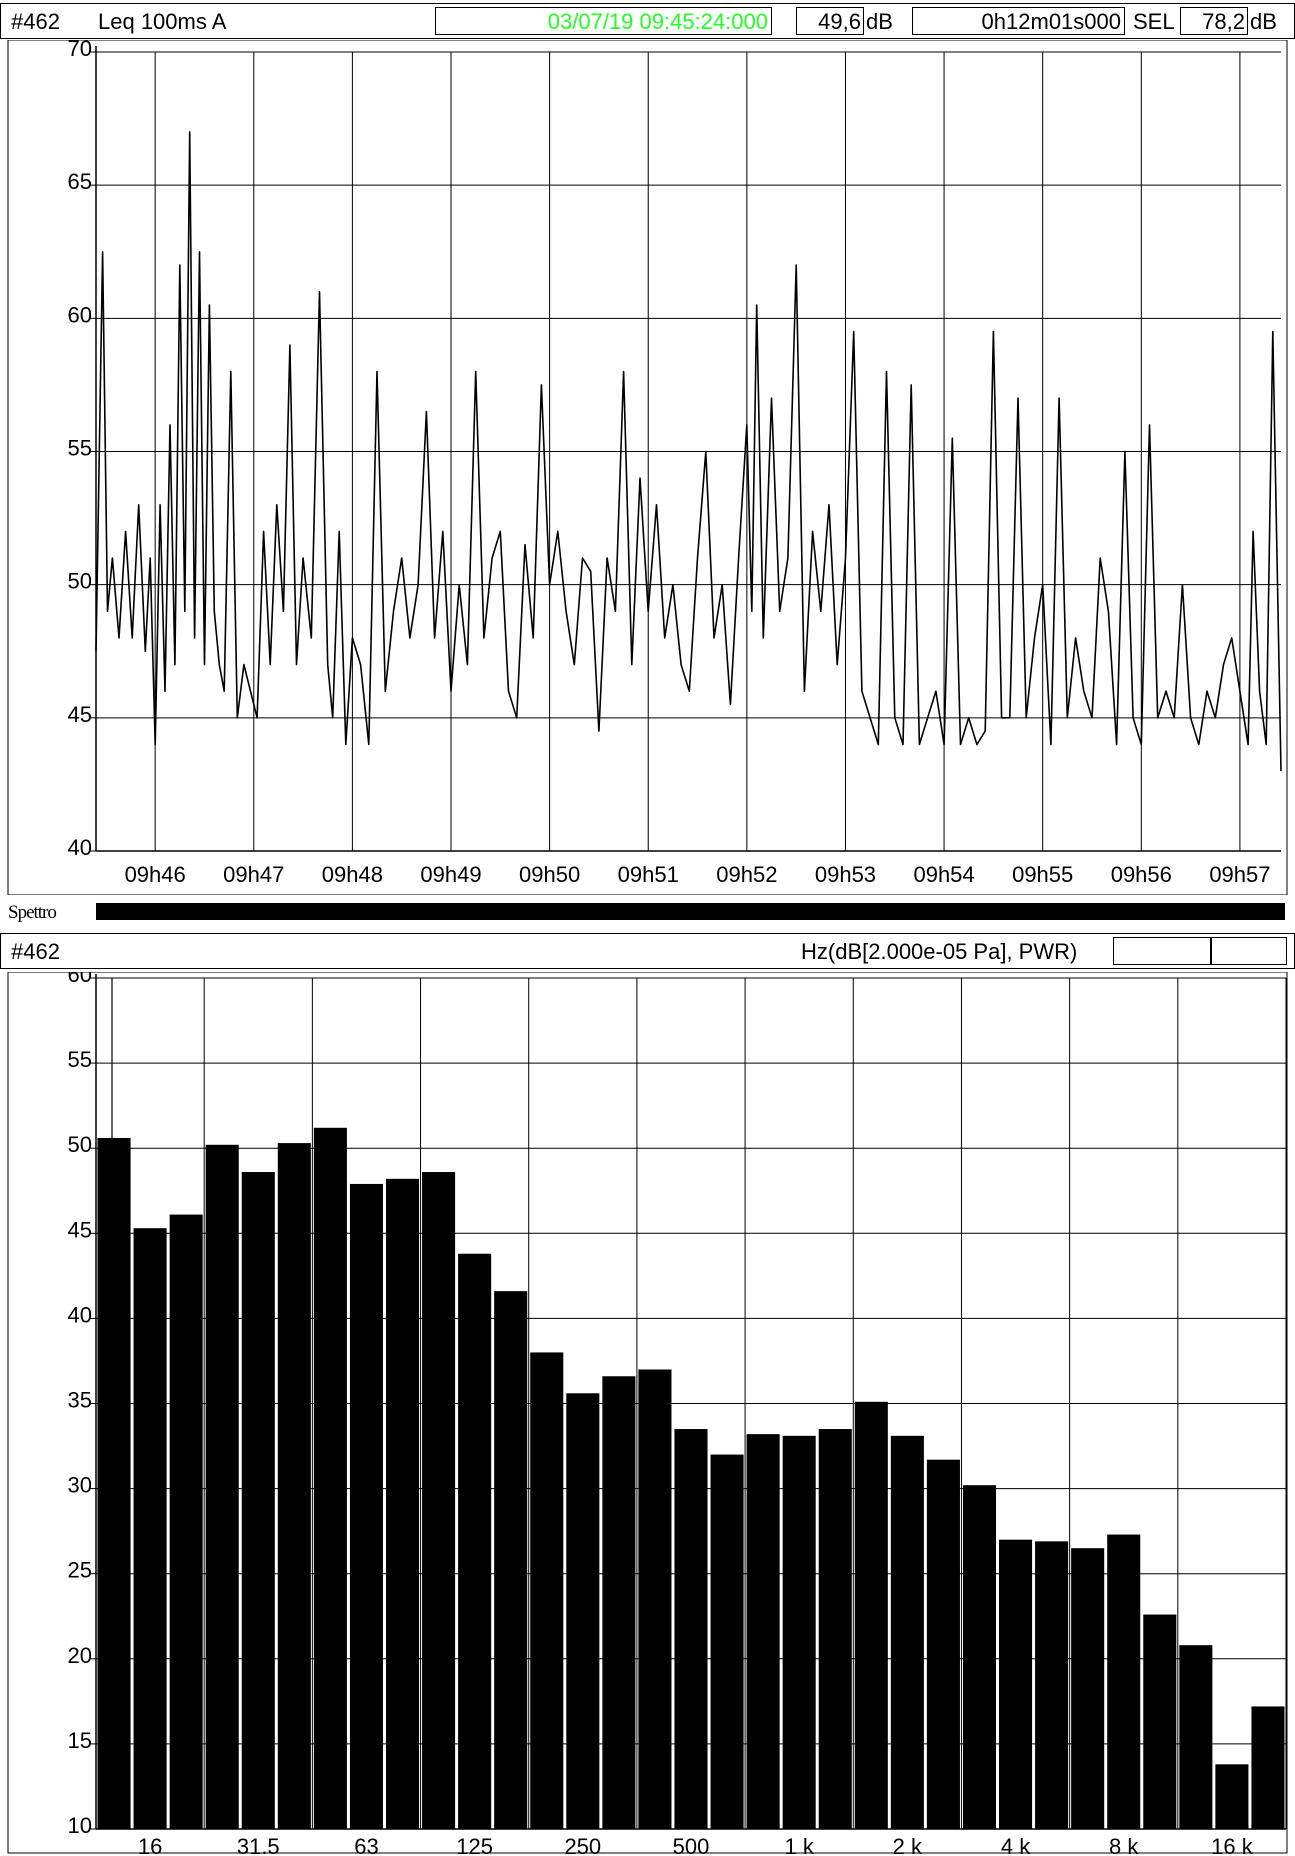  Describe the element at coordinates (647, 951) in the screenshot. I see `spectrum-header: #462 Hz(dB[2.000e-05 Pa], PWR)` at that location.